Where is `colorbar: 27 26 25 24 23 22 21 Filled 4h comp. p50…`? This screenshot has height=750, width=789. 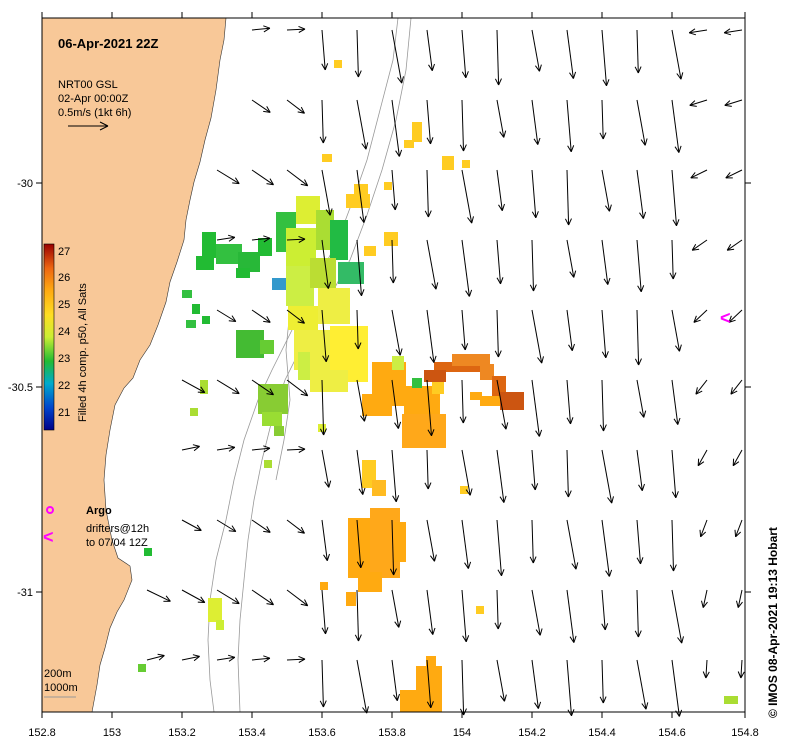
colorbar: 27 26 25 24 23 22 21 Filled 4h comp. p50… is located at coordinates (66, 337).